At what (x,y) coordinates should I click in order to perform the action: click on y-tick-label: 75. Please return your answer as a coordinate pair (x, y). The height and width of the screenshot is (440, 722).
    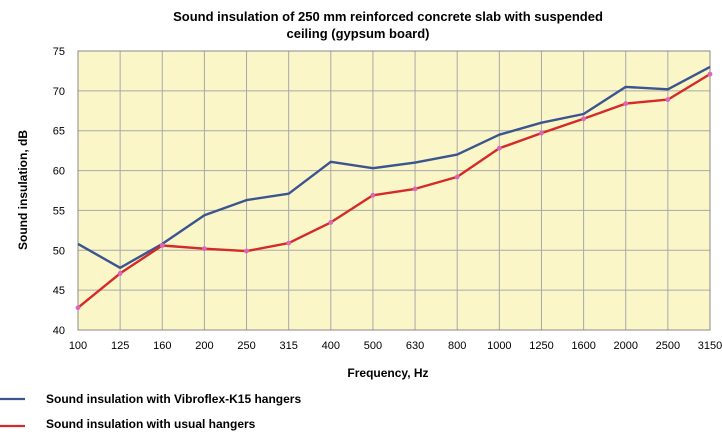
    Looking at the image, I should click on (59, 52).